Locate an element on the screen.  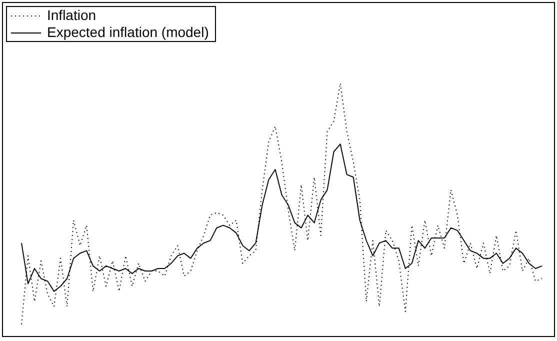
legend-label: Inflation is located at coordinates (71, 15).